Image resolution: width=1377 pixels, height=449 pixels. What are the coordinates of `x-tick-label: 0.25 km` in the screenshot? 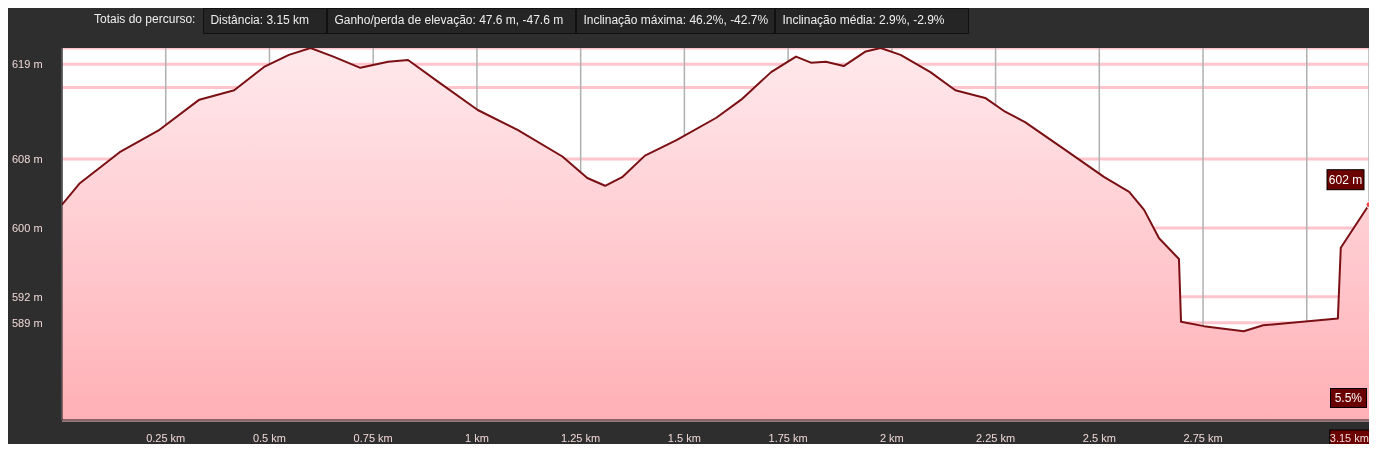 It's located at (166, 438).